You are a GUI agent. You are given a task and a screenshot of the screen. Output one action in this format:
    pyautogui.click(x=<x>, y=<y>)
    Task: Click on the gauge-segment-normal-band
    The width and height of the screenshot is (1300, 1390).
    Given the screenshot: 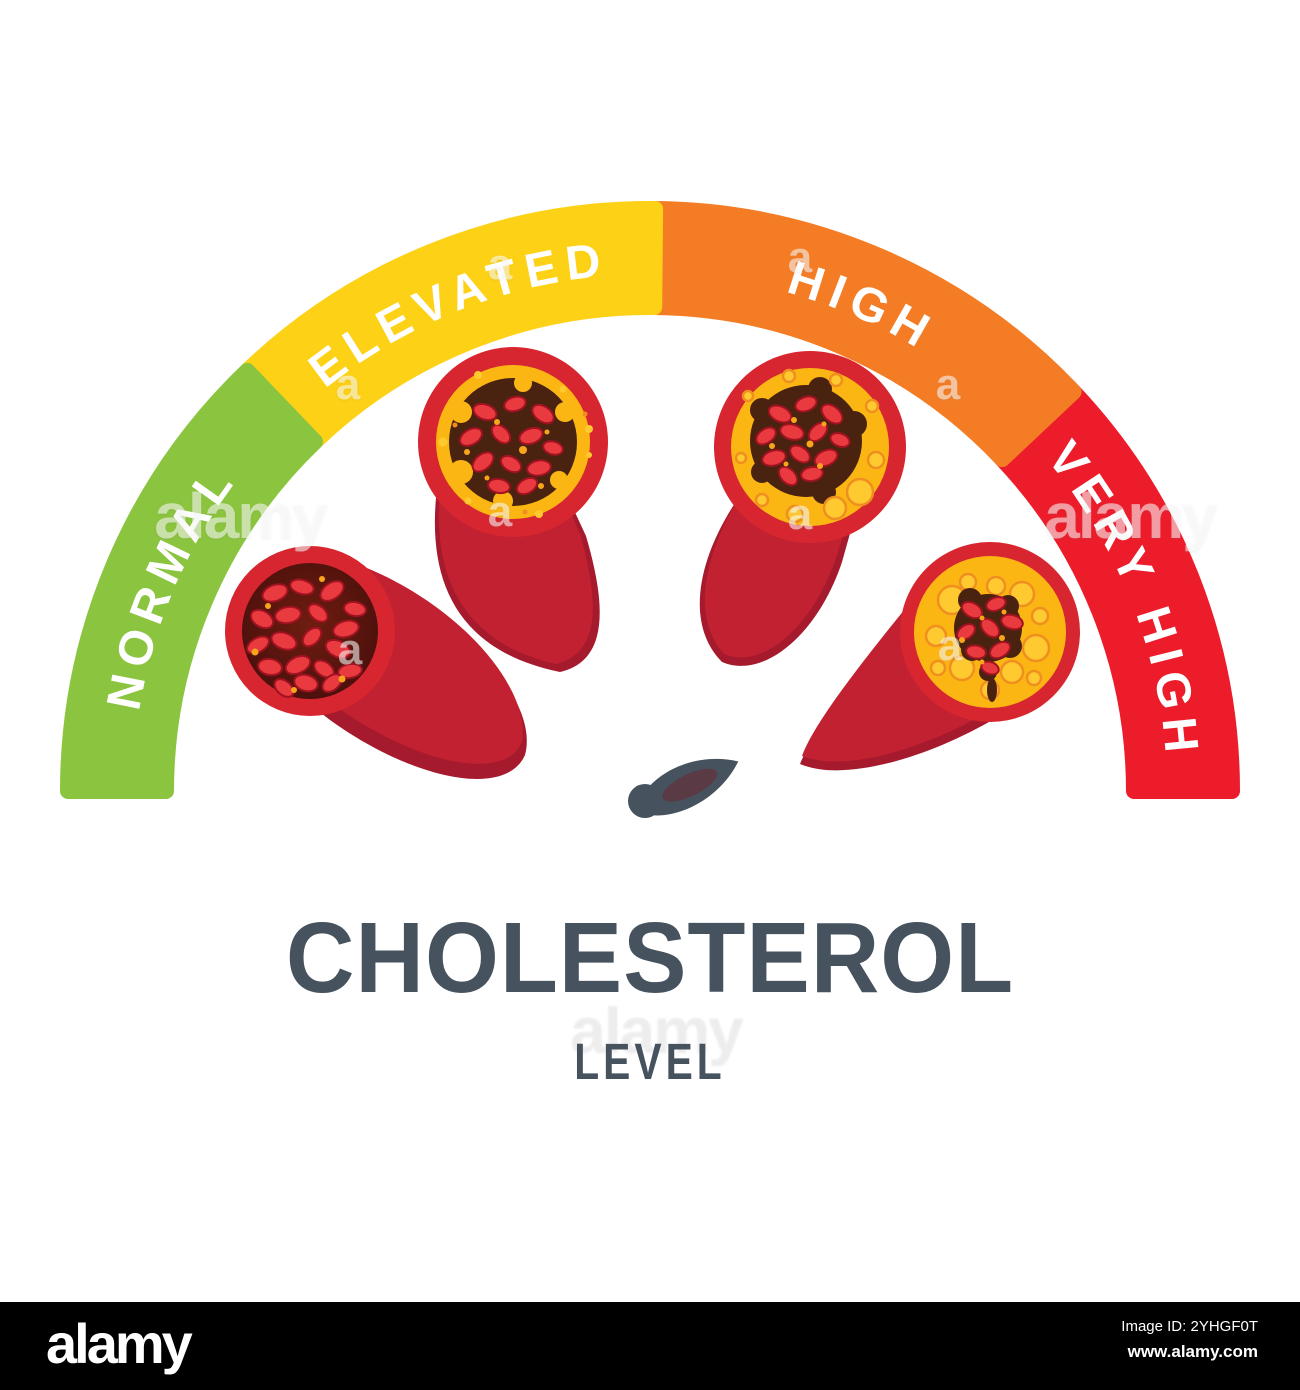 What is the action you would take?
    pyautogui.click(x=191, y=580)
    